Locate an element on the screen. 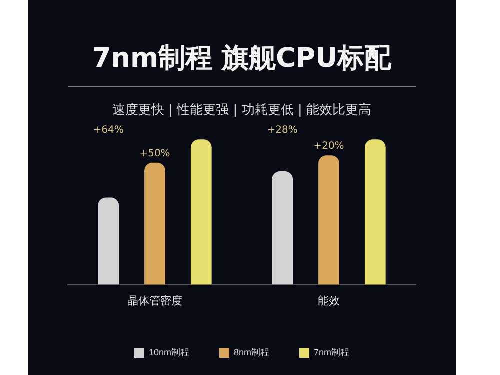  chart-subtitle: 速度更快 | 性能更强 | 功耗更低 | 能效比更高 is located at coordinates (242, 110).